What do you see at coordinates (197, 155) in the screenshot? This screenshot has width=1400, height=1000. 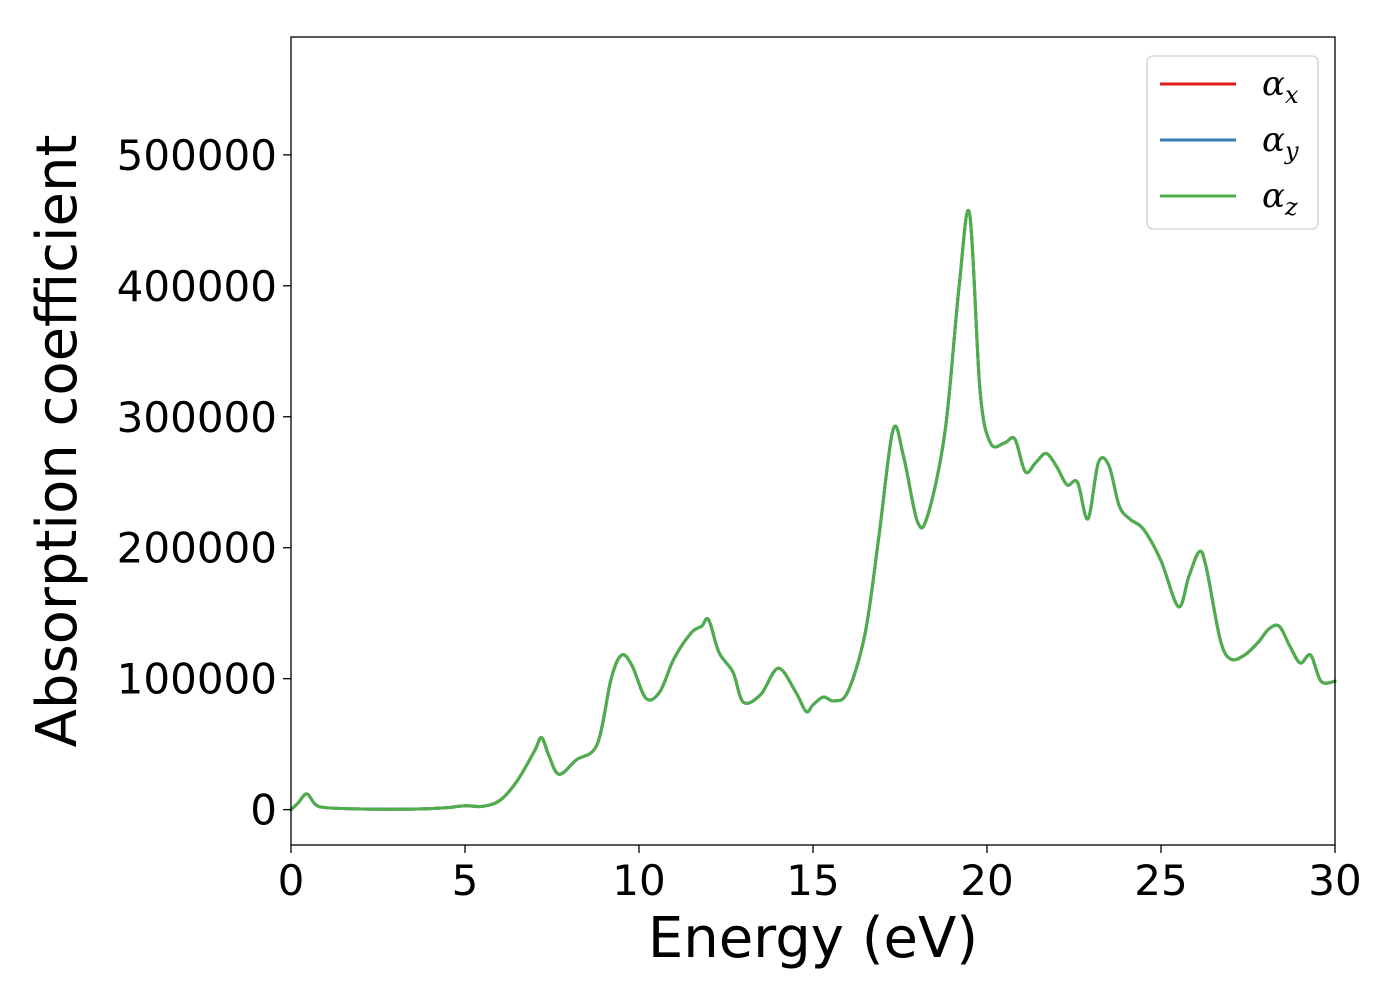 I see `y-tick-label: 500000` at bounding box center [197, 155].